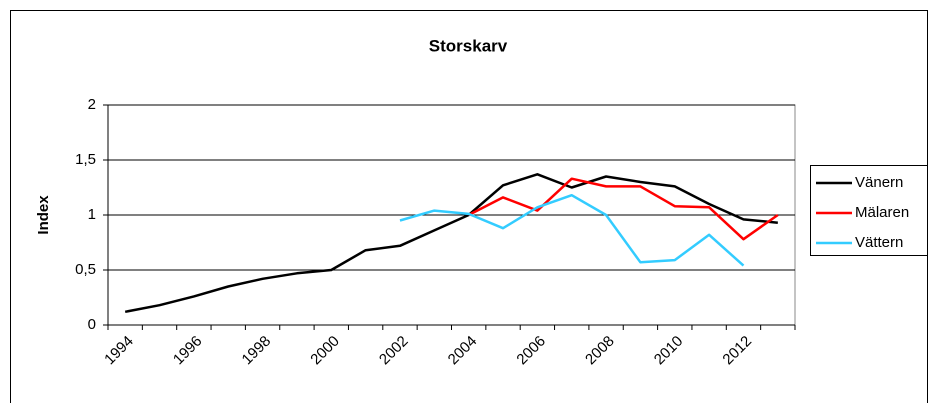 This screenshot has width=929, height=403. I want to click on legend-label: Vättern, so click(879, 242).